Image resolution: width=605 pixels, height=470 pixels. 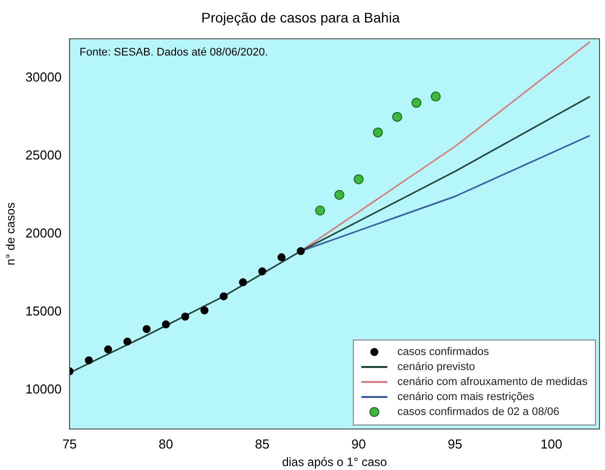 What do you see at coordinates (43, 76) in the screenshot?
I see `y-tick-label: 30000` at bounding box center [43, 76].